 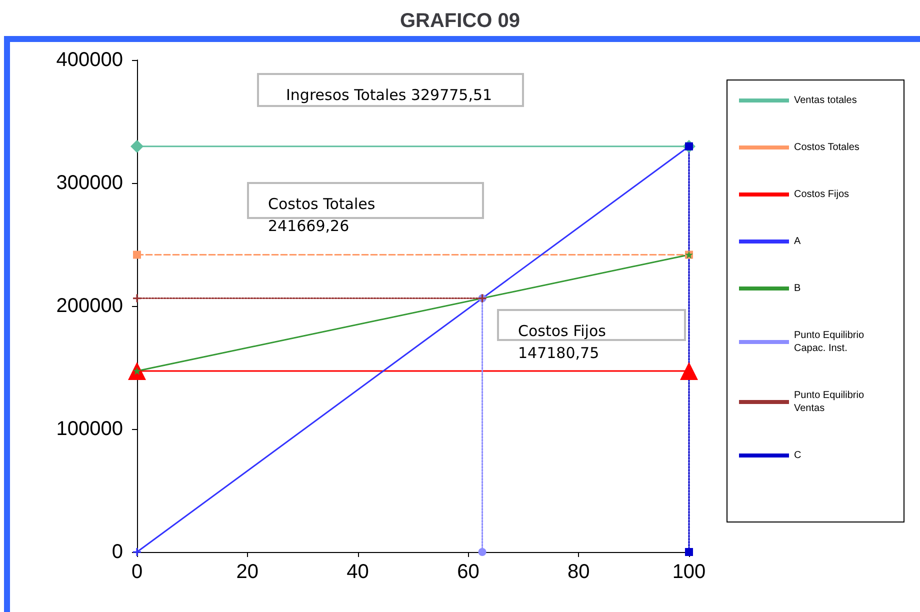 What do you see at coordinates (689, 572) in the screenshot?
I see `x-tick-label: 100` at bounding box center [689, 572].